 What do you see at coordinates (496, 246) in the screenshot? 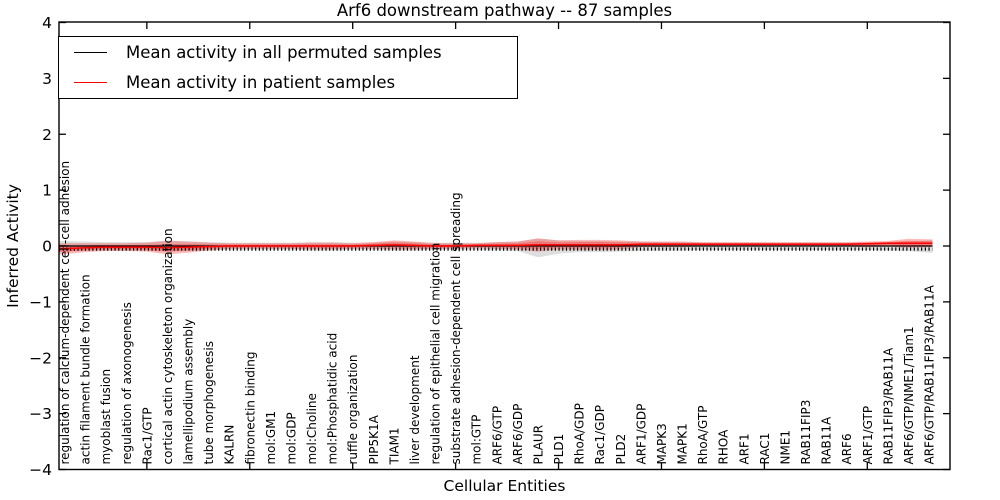
I see `patient-mean-line` at bounding box center [496, 246].